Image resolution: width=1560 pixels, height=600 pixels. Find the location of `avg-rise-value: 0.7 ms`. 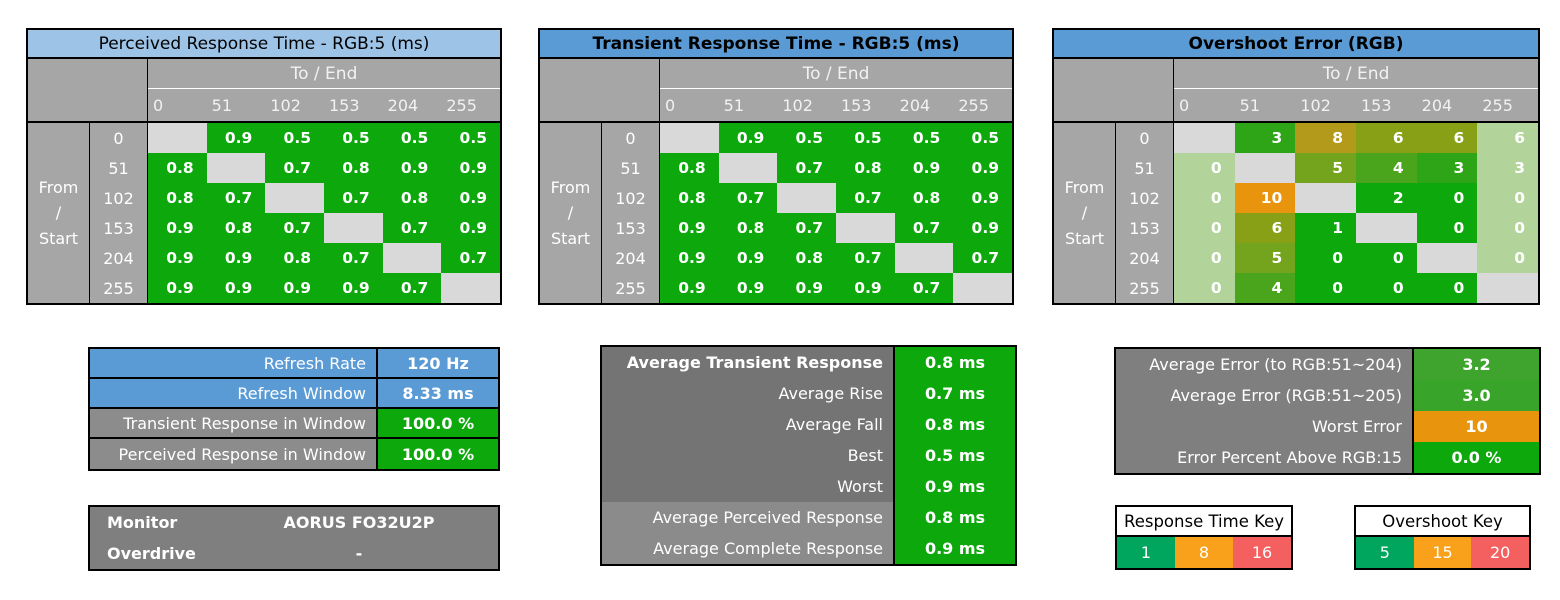

avg-rise-value: 0.7 ms is located at coordinates (955, 393).